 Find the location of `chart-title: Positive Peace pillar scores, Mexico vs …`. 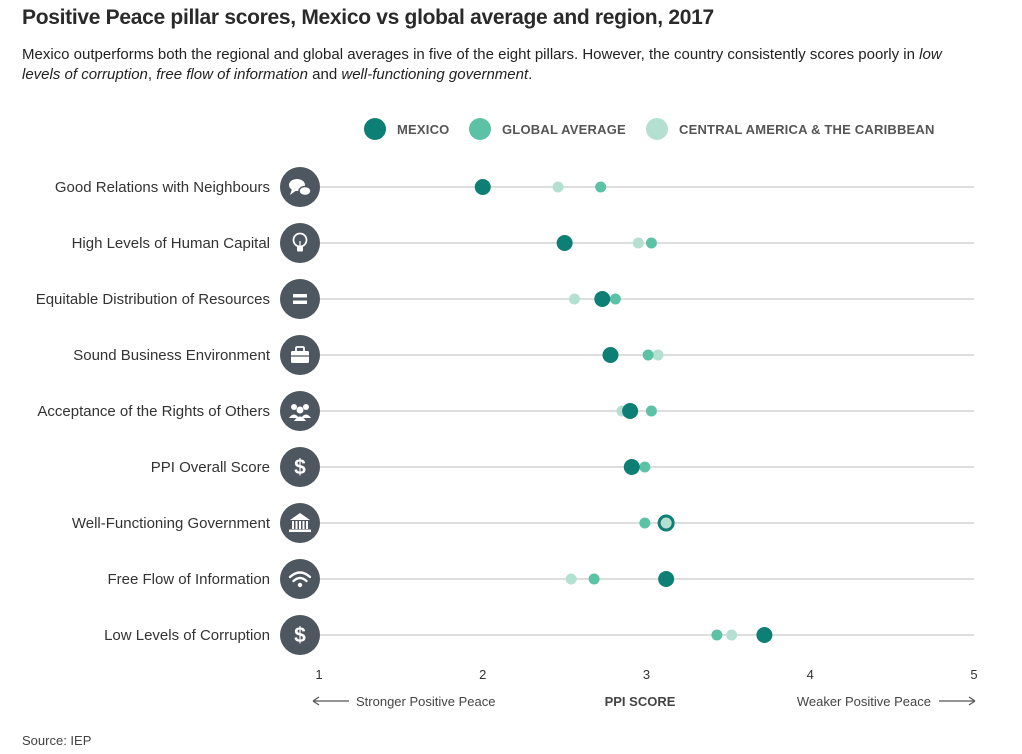

chart-title: Positive Peace pillar scores, Mexico vs … is located at coordinates (368, 17).